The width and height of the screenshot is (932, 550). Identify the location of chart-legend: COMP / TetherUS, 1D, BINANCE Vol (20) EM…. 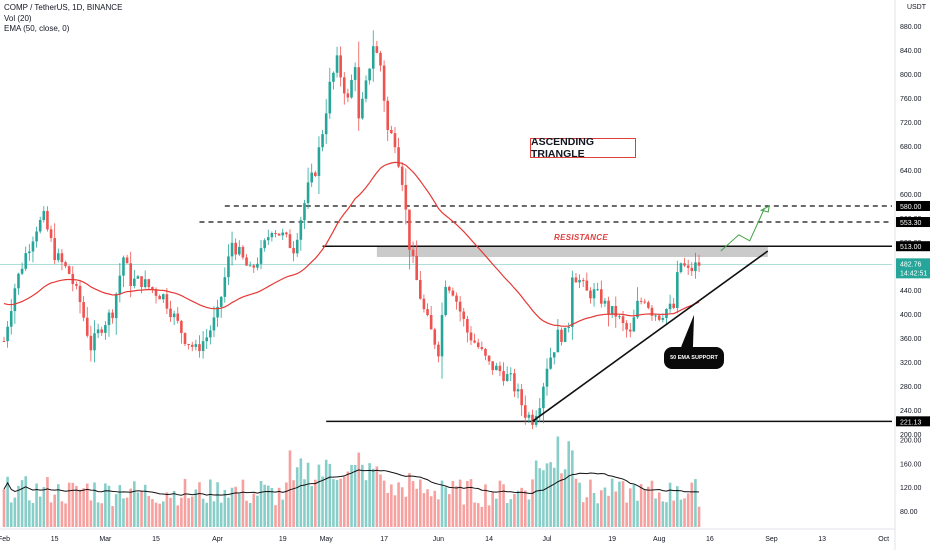
(63, 19).